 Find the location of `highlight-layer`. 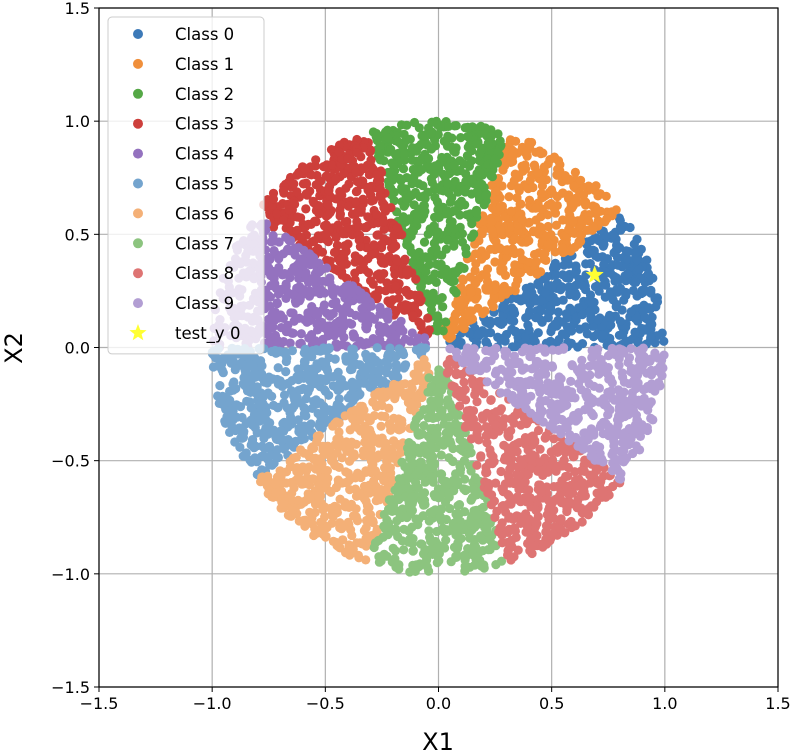

highlight-layer is located at coordinates (594, 274).